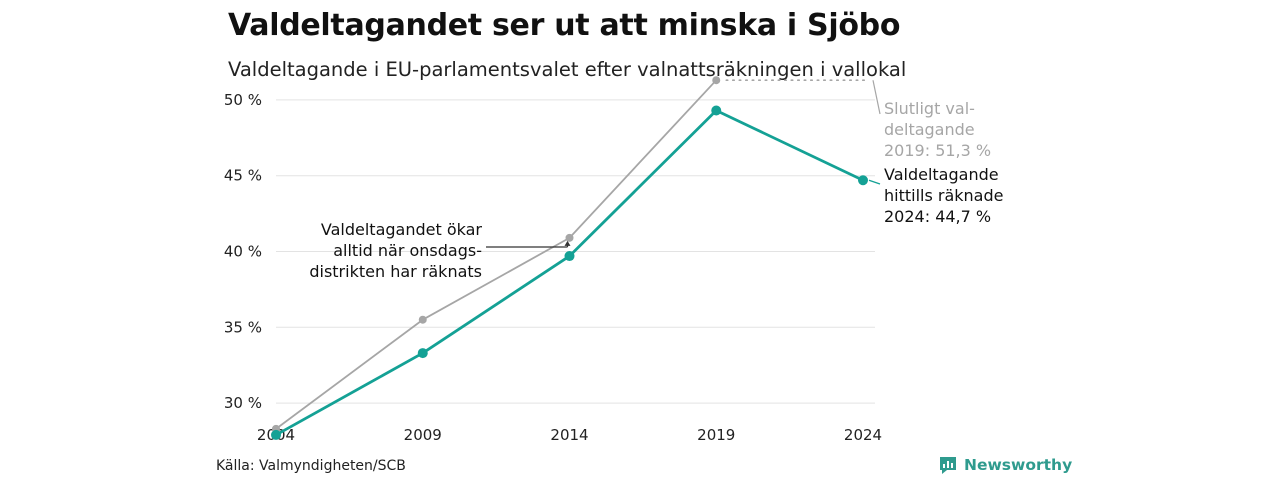 Image resolution: width=1280 pixels, height=480 pixels. What do you see at coordinates (407, 250) in the screenshot?
I see `note-annotation: alltid när onsdags-` at bounding box center [407, 250].